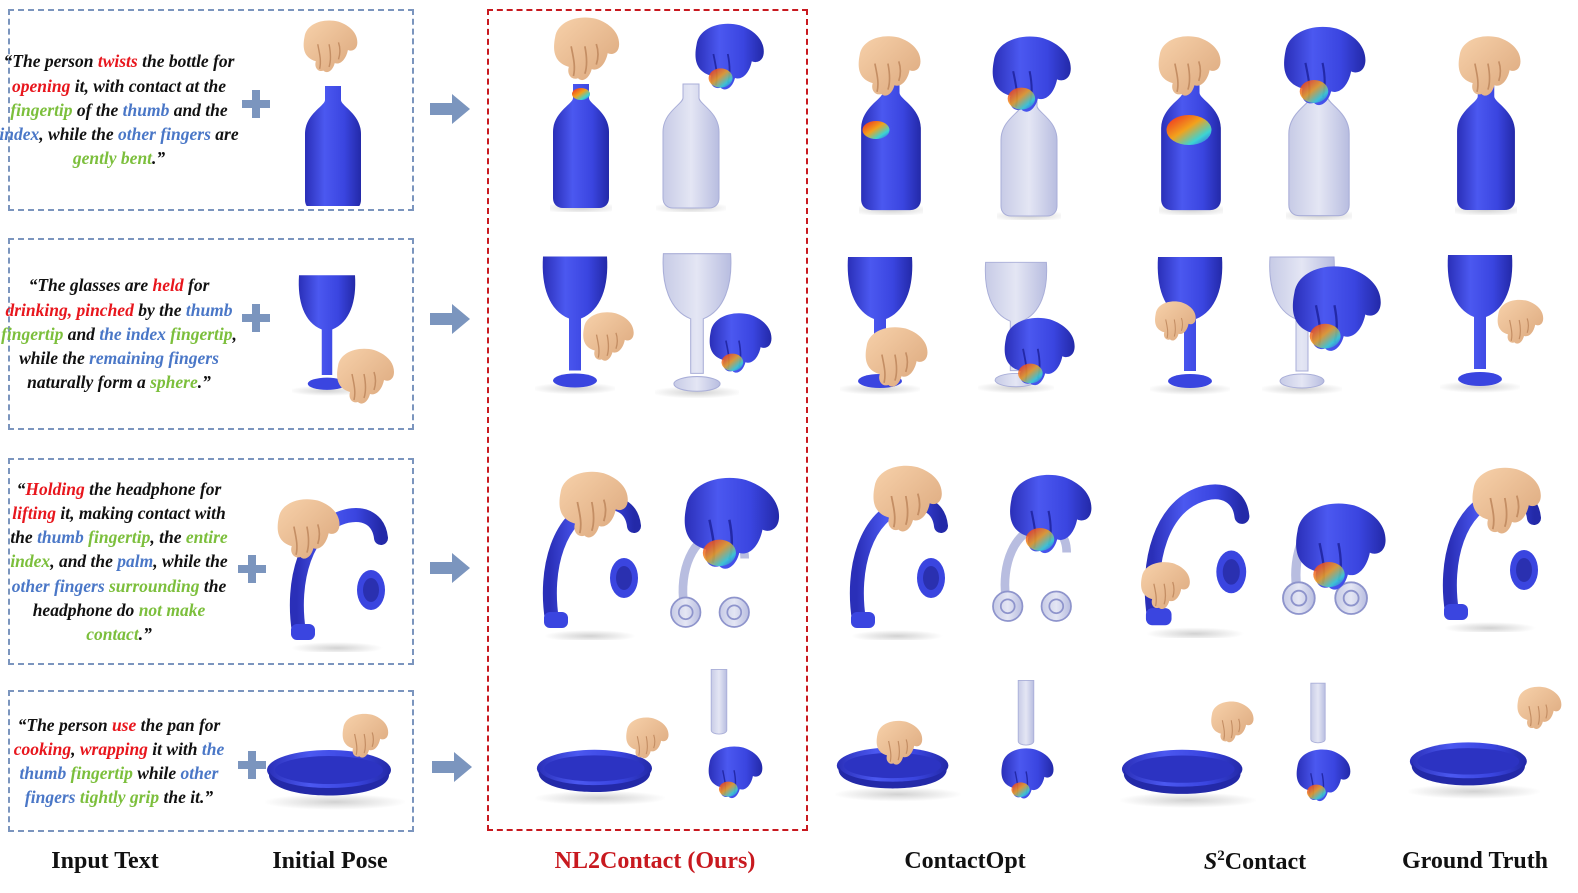  I want to click on prompt-segment: the bottle for, so click(186, 61).